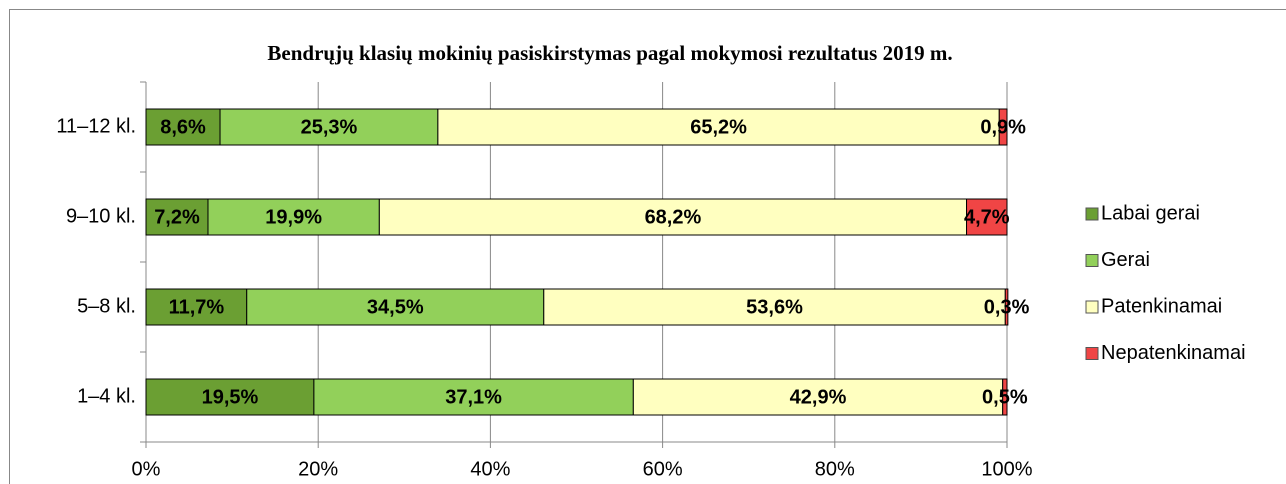  Describe the element at coordinates (318, 469) in the screenshot. I see `x-tick-label: 20%` at that location.